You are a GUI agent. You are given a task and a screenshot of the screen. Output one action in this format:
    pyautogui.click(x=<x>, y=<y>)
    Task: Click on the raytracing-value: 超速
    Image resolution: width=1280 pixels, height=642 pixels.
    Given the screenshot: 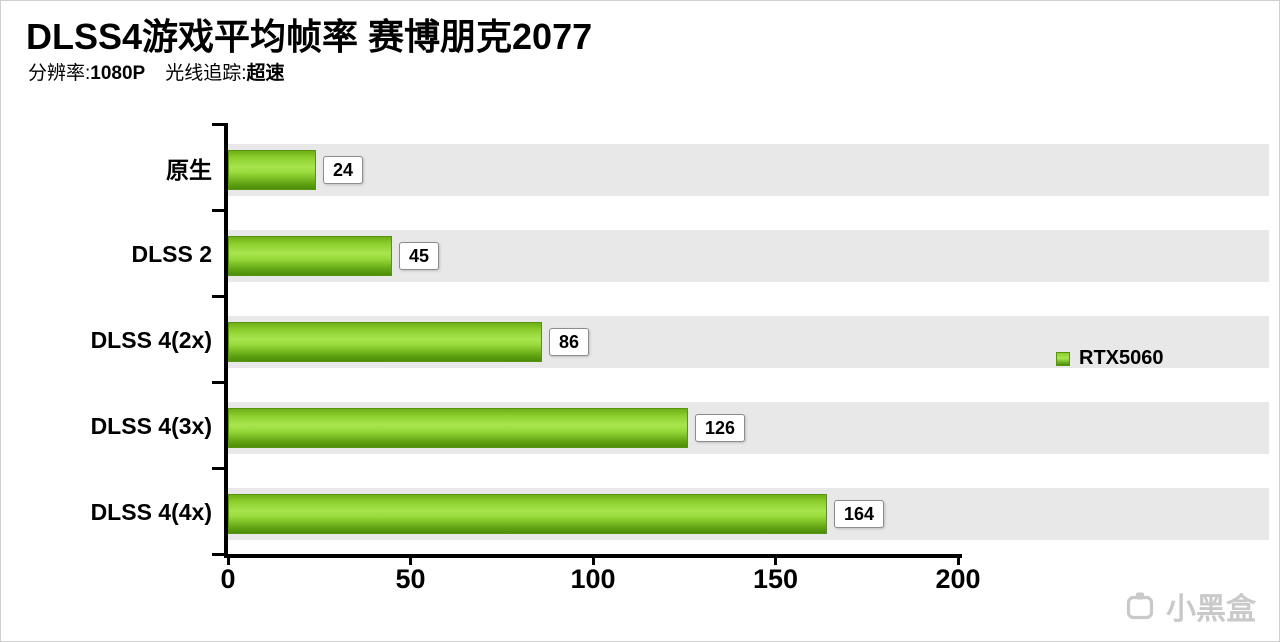 What is the action you would take?
    pyautogui.click(x=265, y=73)
    